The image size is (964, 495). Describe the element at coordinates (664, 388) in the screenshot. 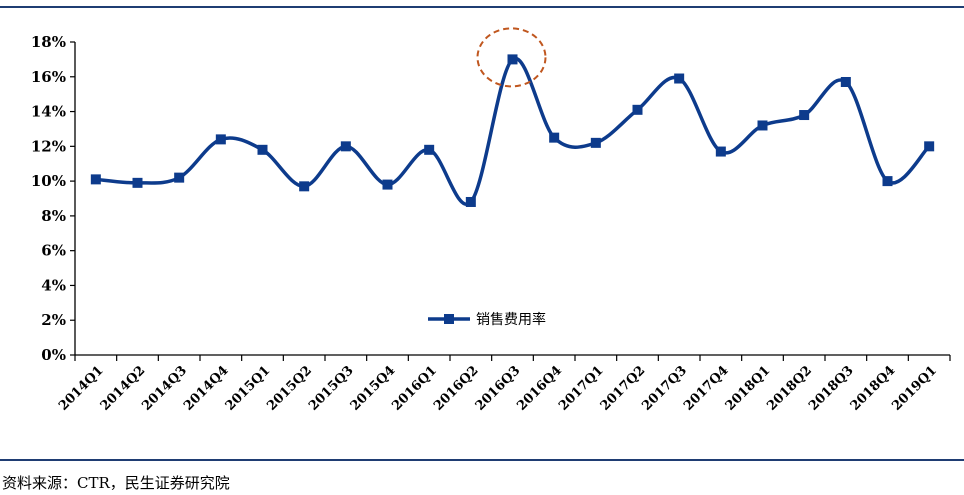

I see `x-tick-label: 2017Q3` at that location.